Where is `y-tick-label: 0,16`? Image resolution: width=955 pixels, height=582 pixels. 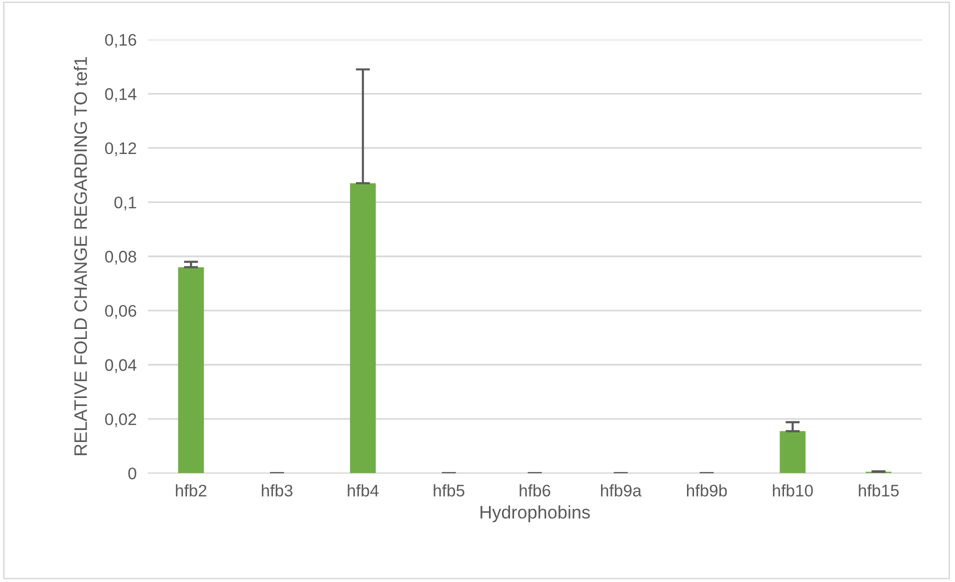 y-tick-label: 0,16 is located at coordinates (120, 41).